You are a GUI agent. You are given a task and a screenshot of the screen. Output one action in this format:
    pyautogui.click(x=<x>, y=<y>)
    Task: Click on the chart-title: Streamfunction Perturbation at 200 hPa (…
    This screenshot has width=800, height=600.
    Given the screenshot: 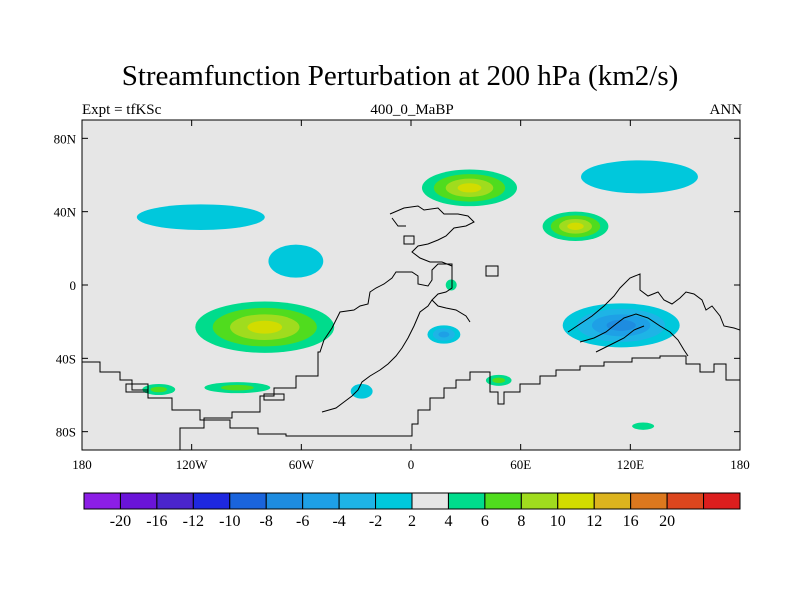 What is the action you would take?
    pyautogui.click(x=400, y=76)
    